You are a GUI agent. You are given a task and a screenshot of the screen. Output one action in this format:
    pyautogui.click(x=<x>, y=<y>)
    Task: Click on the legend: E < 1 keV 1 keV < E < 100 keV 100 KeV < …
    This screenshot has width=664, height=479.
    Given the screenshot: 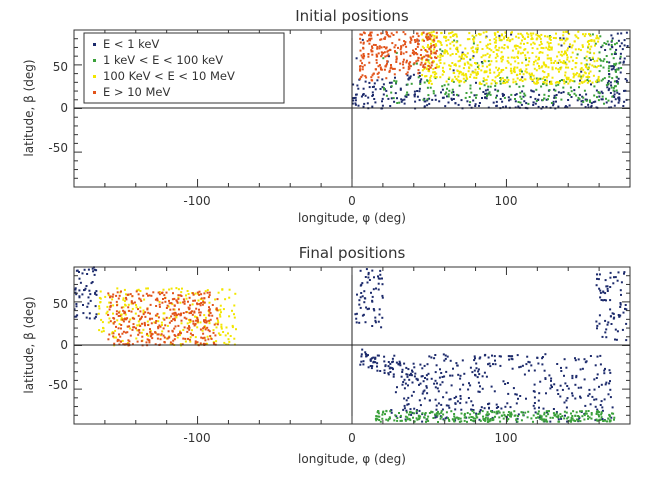 What is the action you would take?
    pyautogui.click(x=184, y=68)
    